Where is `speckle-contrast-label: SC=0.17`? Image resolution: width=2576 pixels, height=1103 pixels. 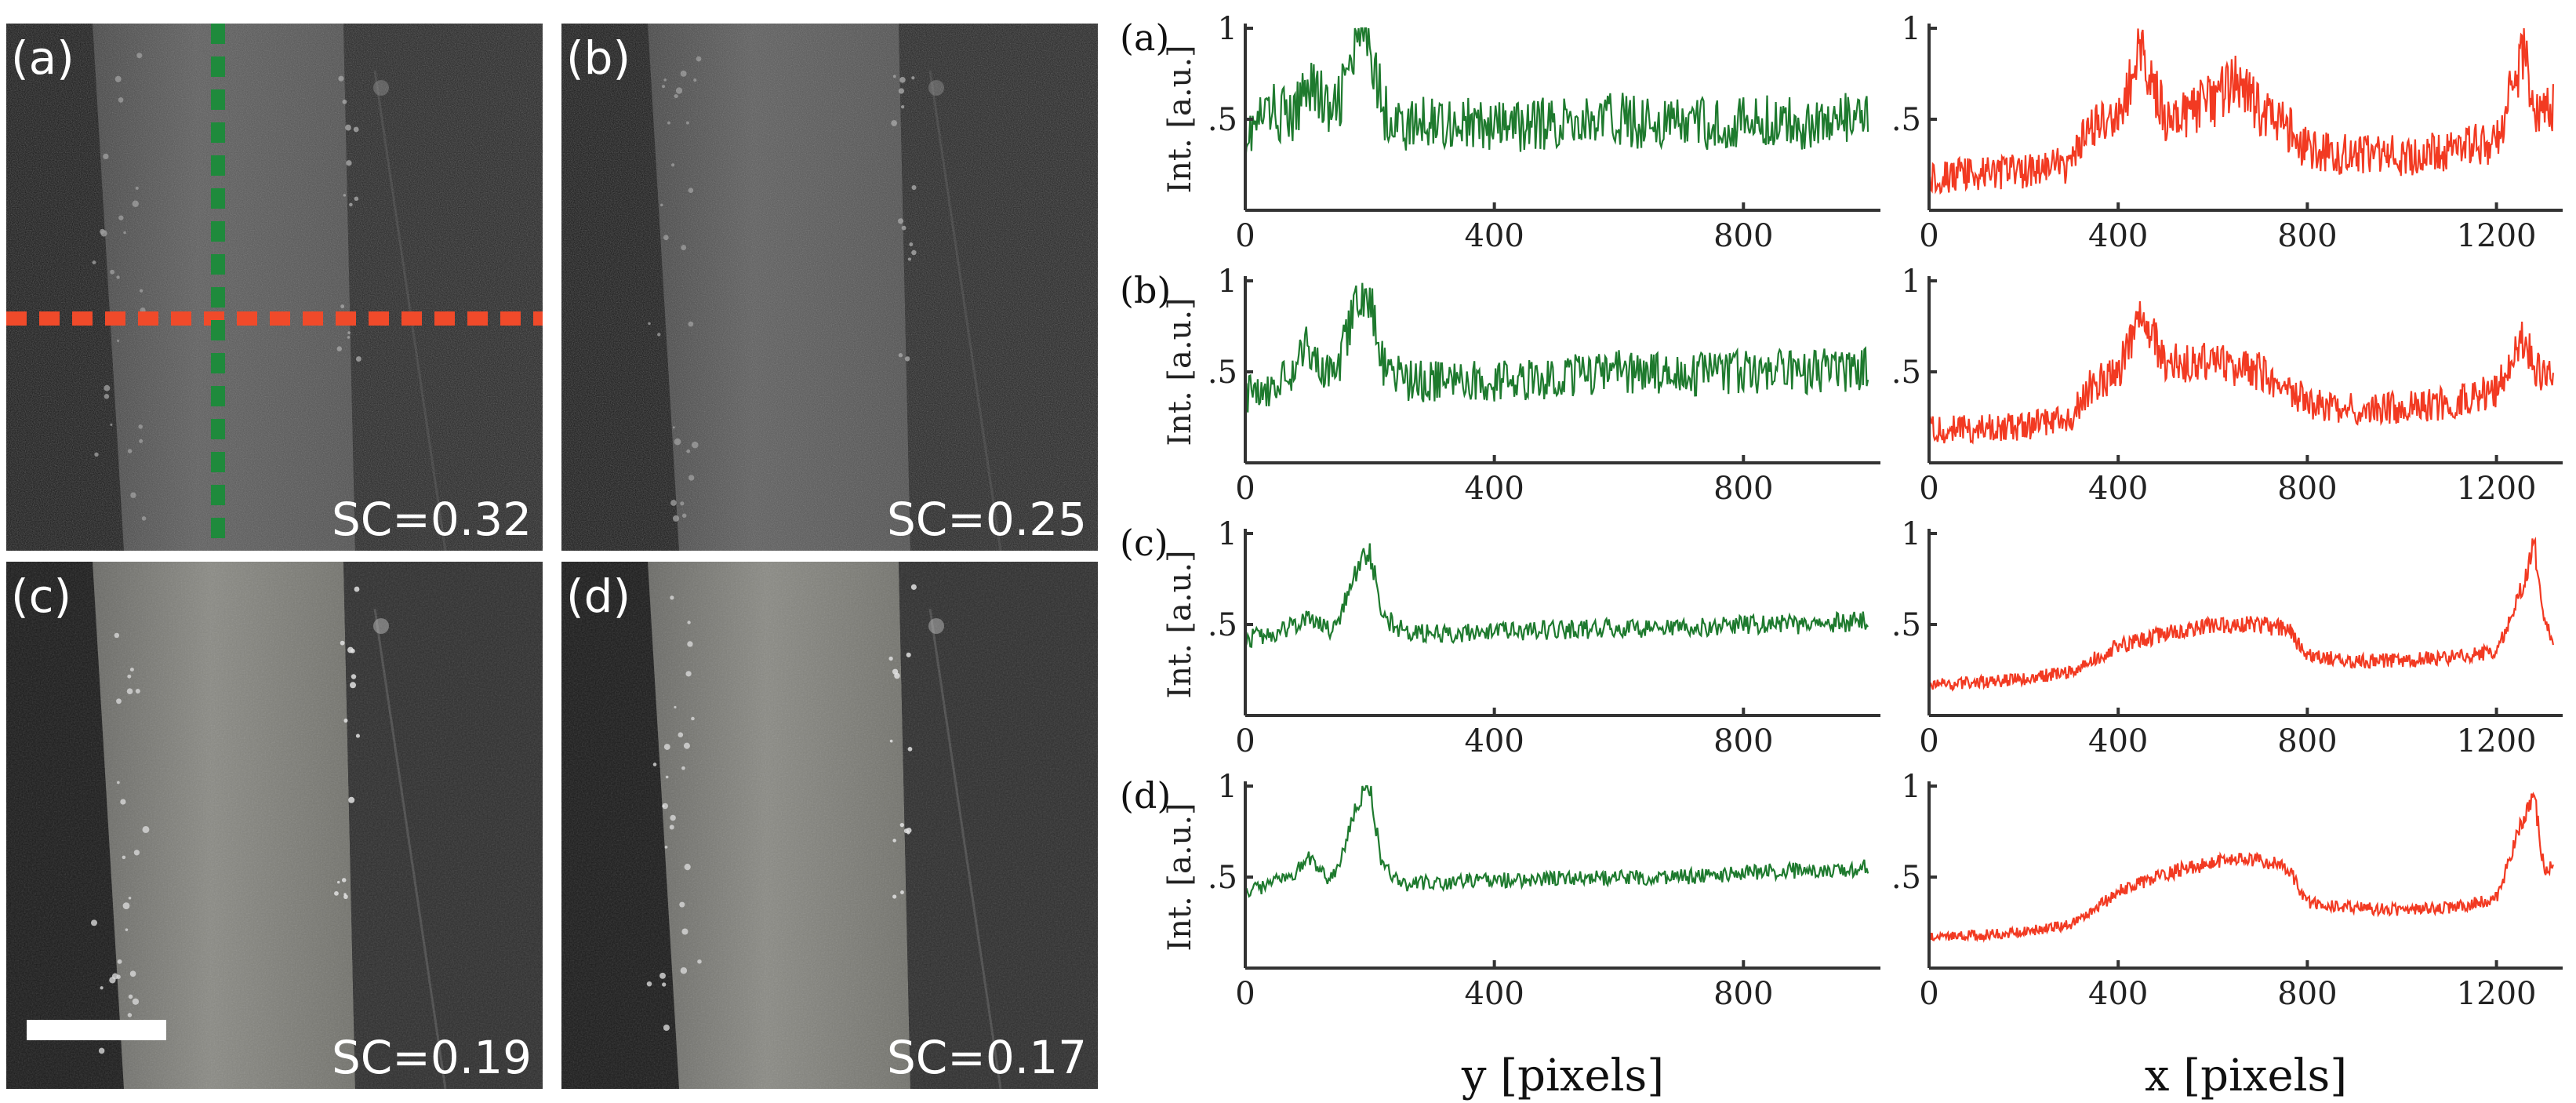 speckle-contrast-label: SC=0.17 is located at coordinates (987, 1057).